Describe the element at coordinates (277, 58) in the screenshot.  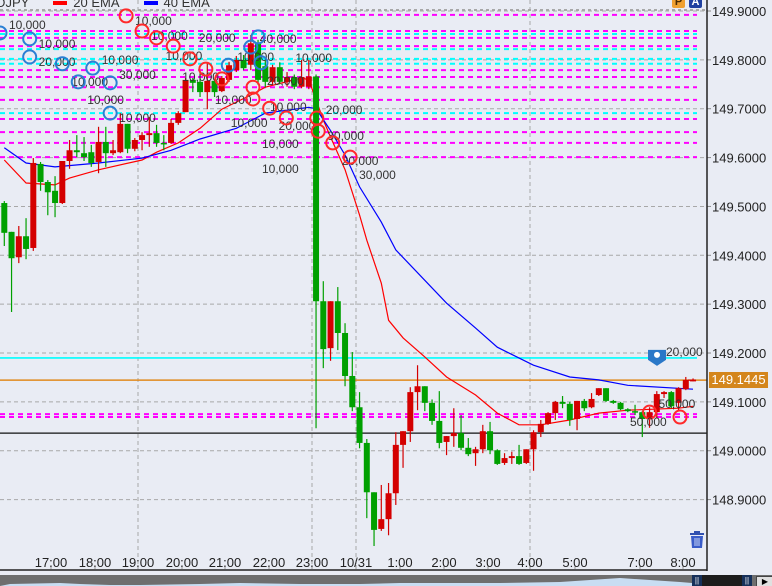
I see `buy-marker: 20,000` at that location.